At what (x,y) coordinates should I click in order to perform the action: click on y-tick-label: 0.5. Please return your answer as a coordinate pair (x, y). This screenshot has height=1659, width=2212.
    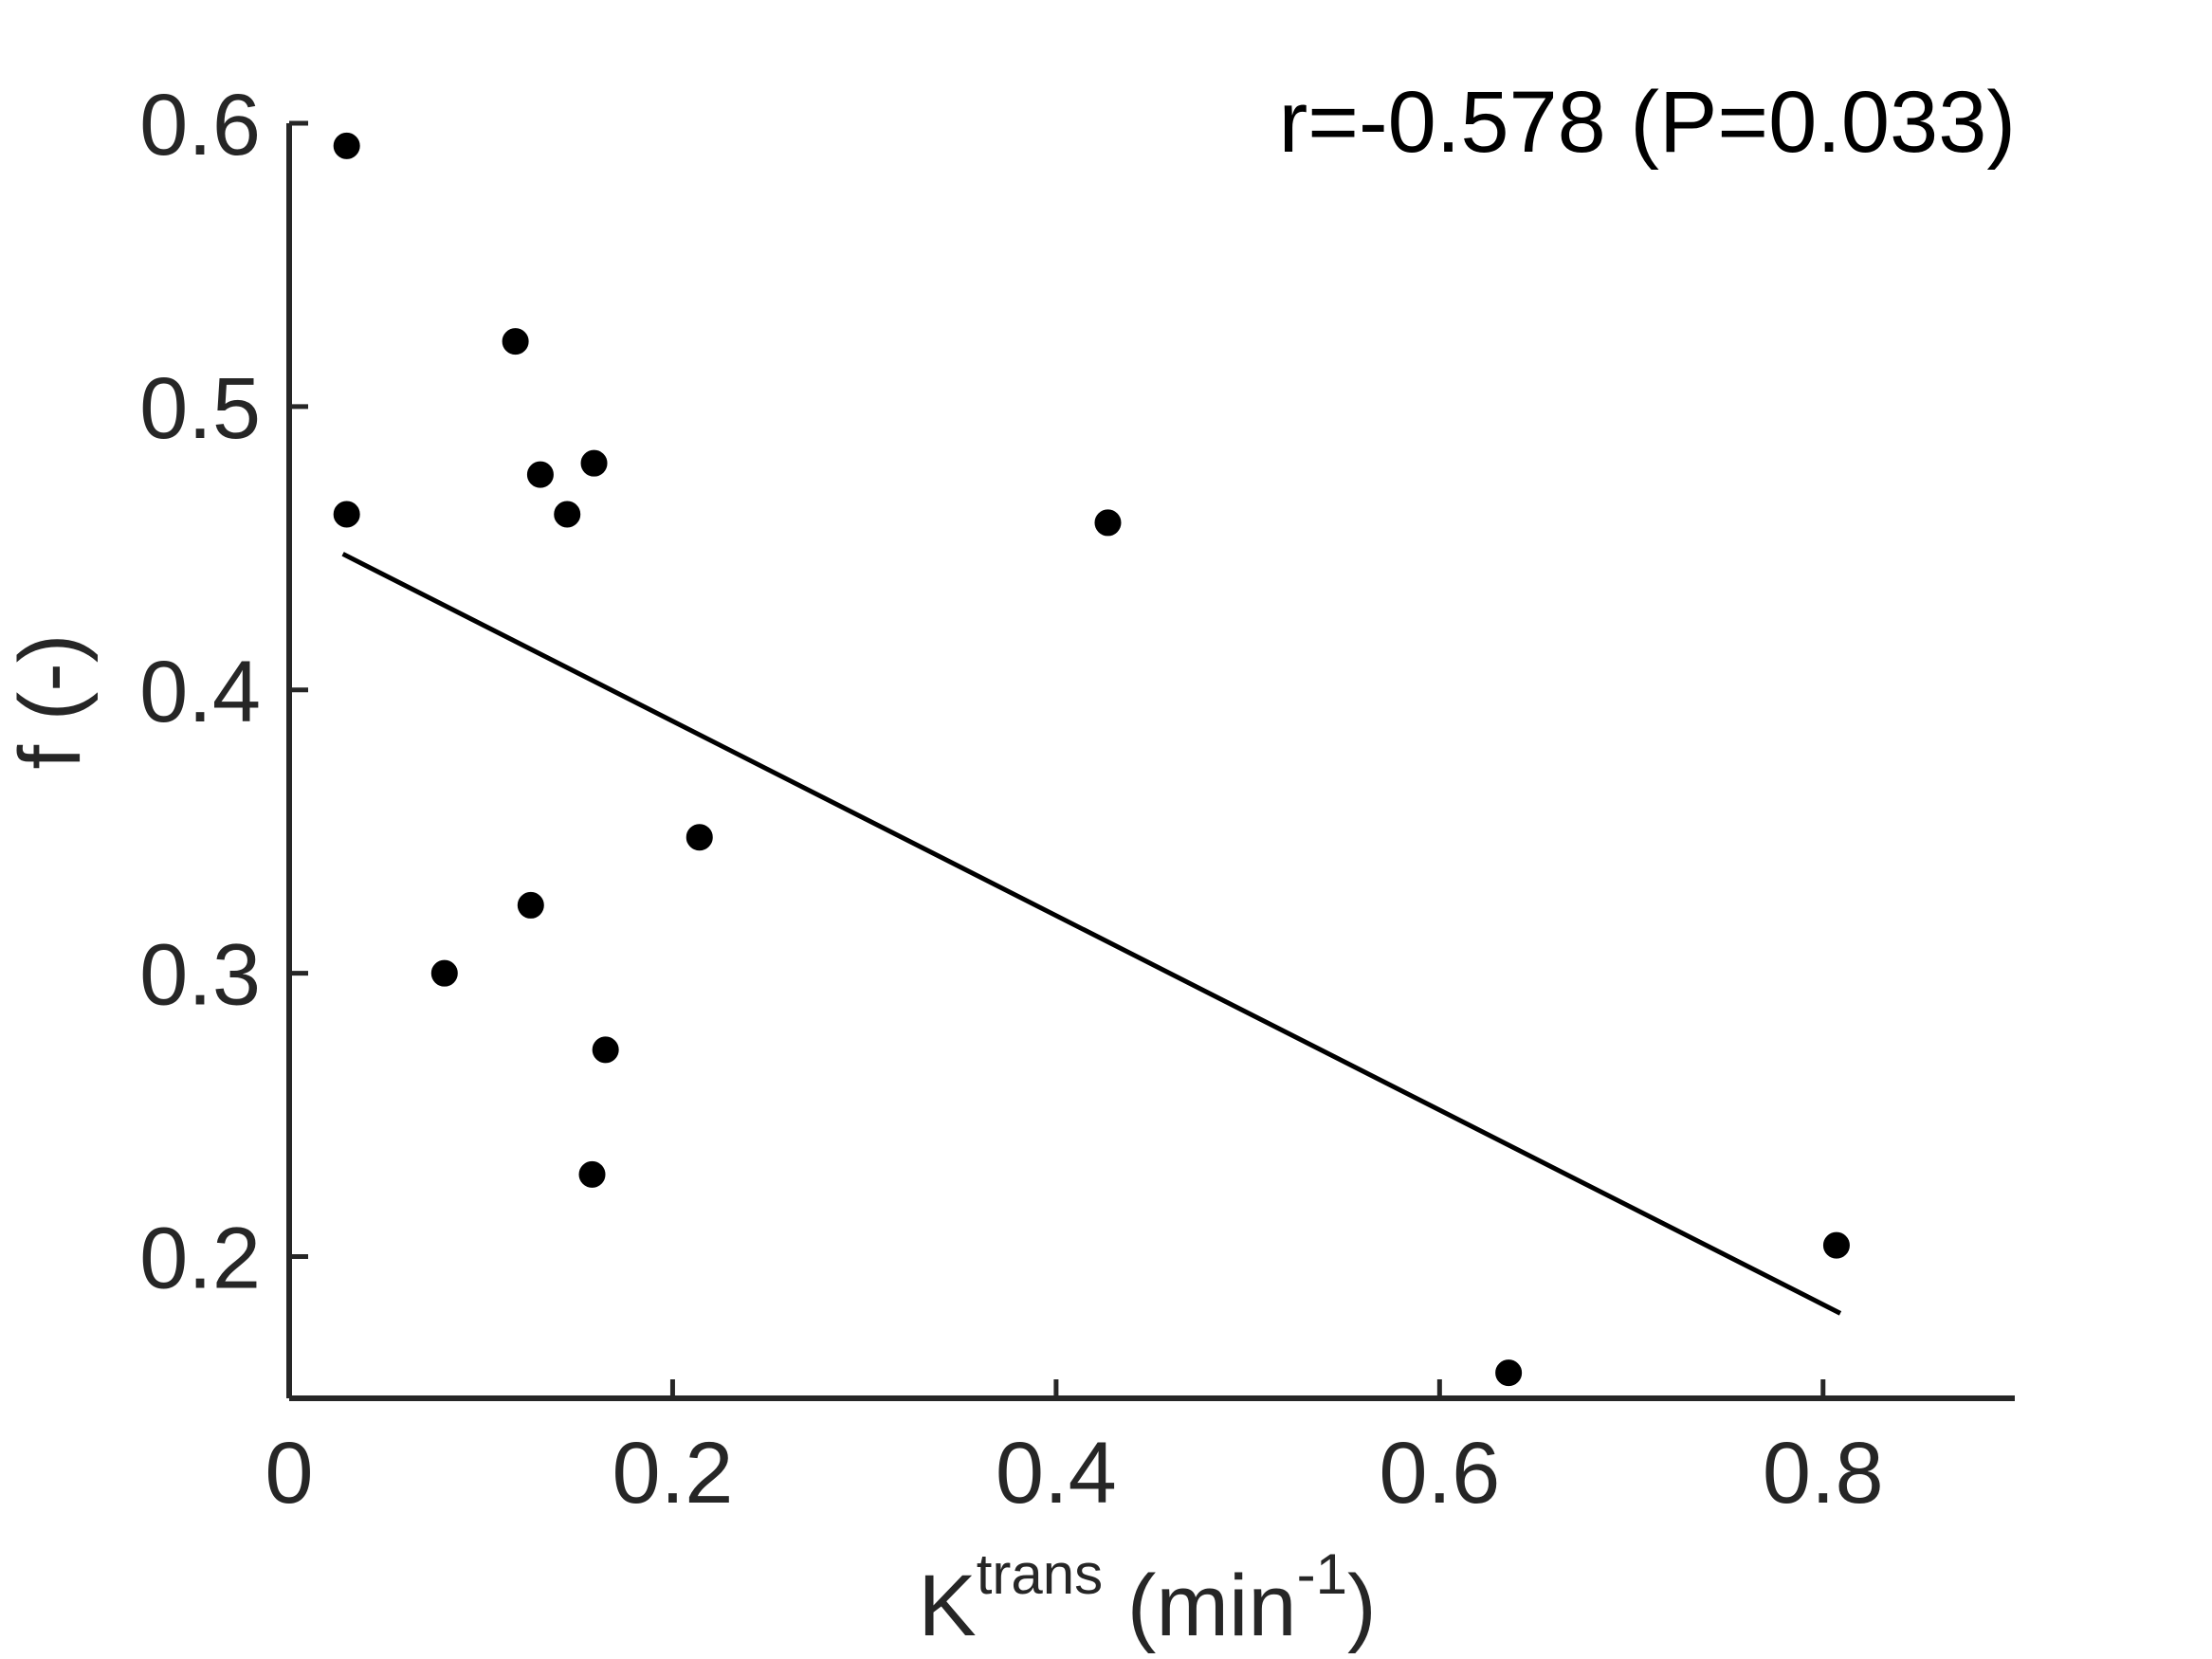
    Looking at the image, I should click on (200, 408).